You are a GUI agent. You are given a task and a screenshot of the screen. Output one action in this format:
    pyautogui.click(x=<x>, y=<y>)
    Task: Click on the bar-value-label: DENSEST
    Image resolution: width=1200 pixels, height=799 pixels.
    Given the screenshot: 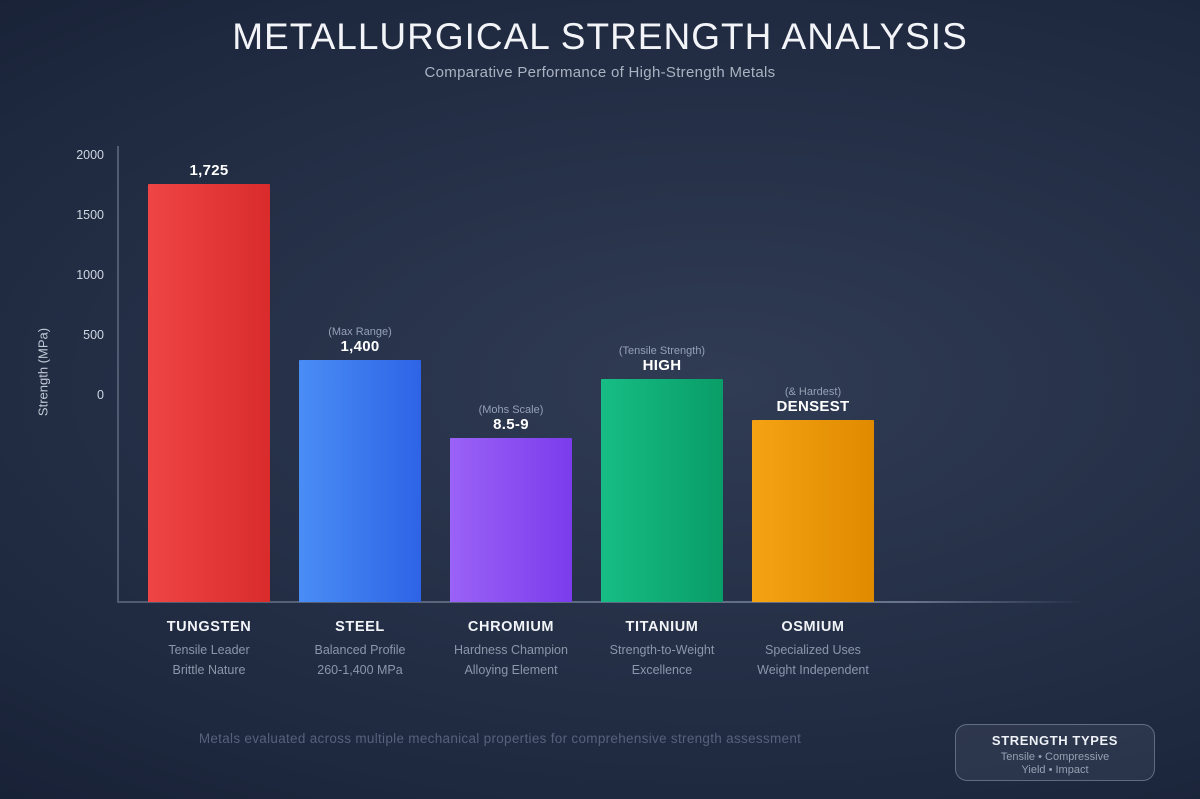 What is the action you would take?
    pyautogui.click(x=813, y=406)
    